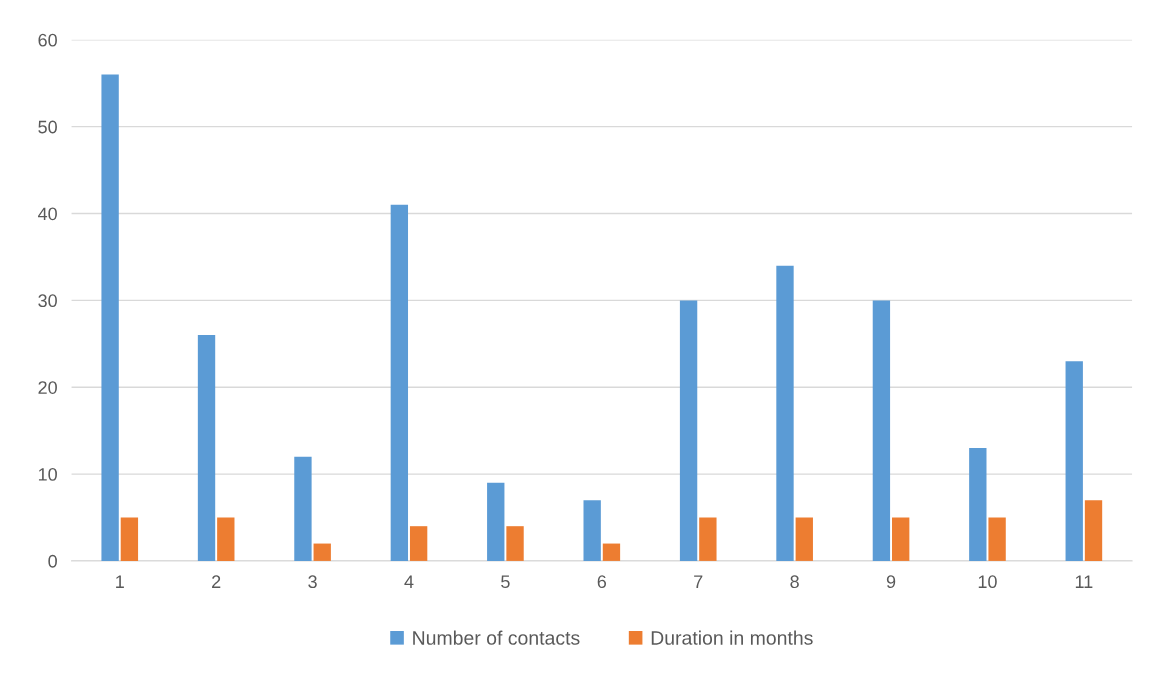 This screenshot has height=675, width=1154. What do you see at coordinates (1084, 581) in the screenshot?
I see `x-tick-label: 11` at bounding box center [1084, 581].